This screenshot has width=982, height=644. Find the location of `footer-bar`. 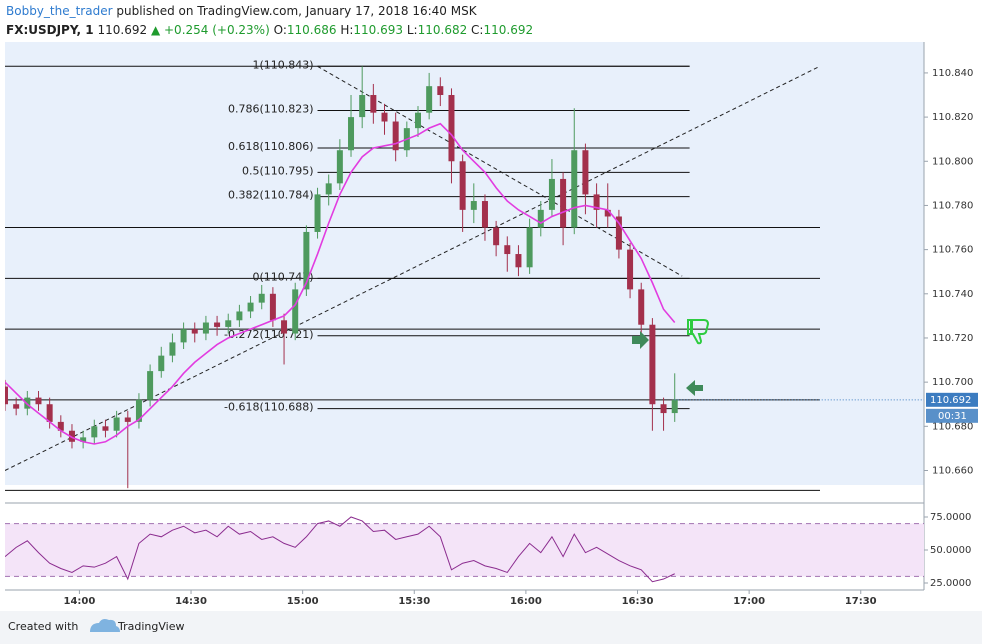

footer-bar is located at coordinates (491, 627).